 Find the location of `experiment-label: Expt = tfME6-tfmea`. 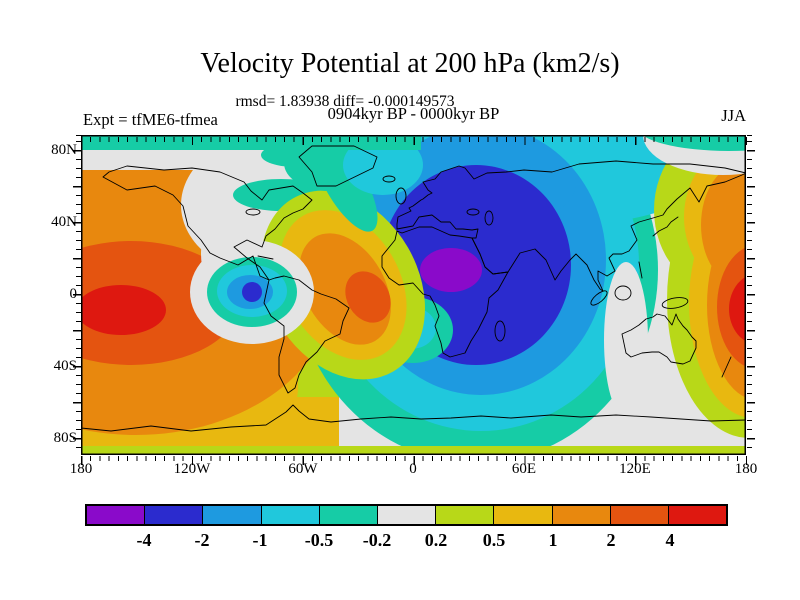

experiment-label: Expt = tfME6-tfmea is located at coordinates (150, 119).